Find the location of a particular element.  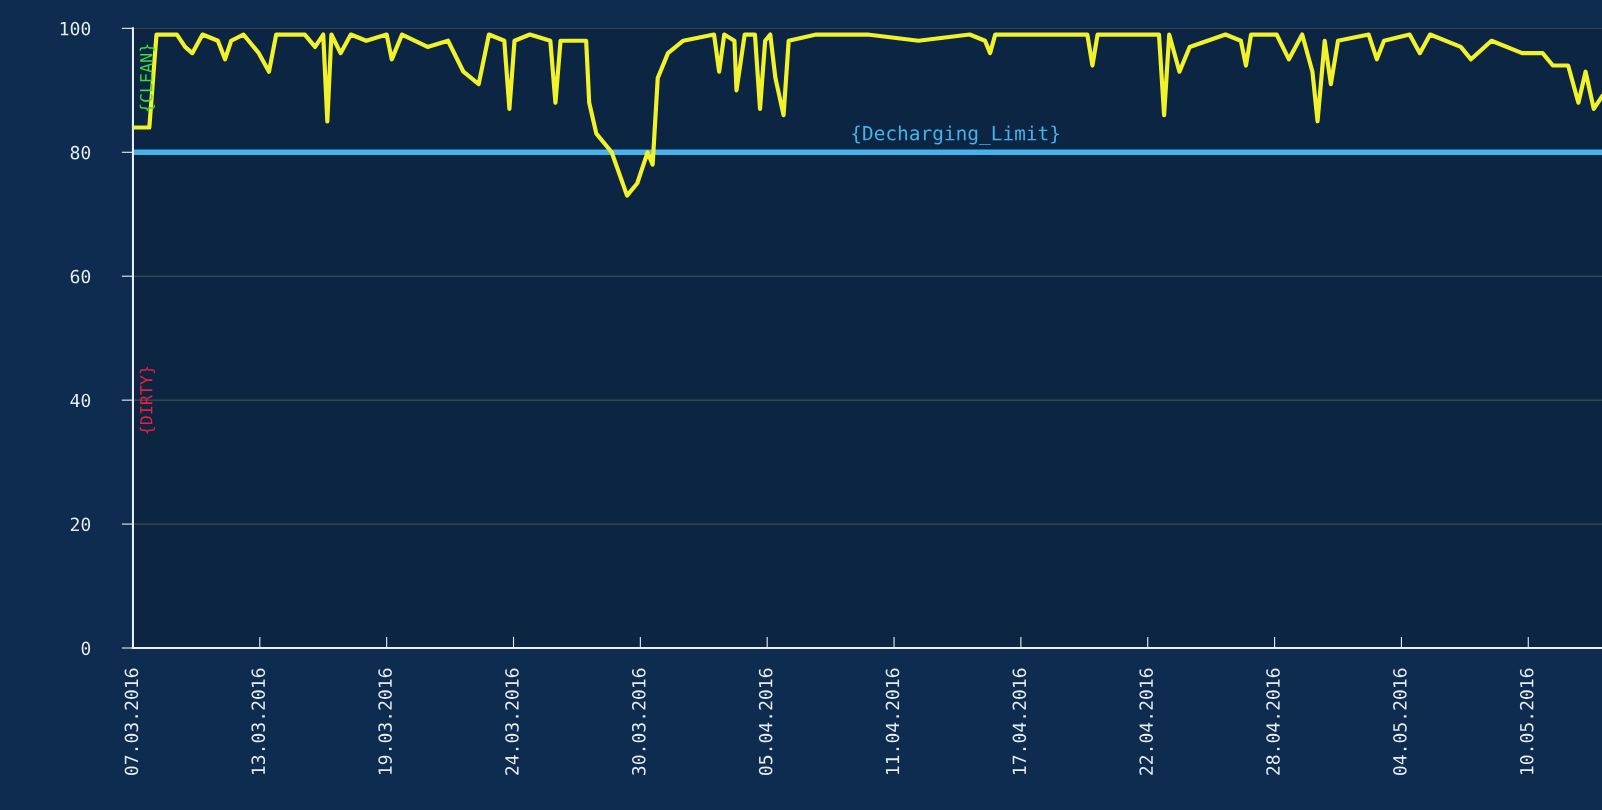

x-tick-label: 24.03.2016 is located at coordinates (512, 721).